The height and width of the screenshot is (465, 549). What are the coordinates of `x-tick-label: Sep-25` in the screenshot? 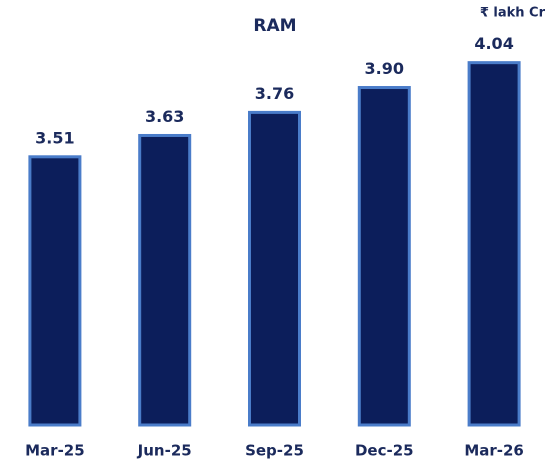 It's located at (274, 451).